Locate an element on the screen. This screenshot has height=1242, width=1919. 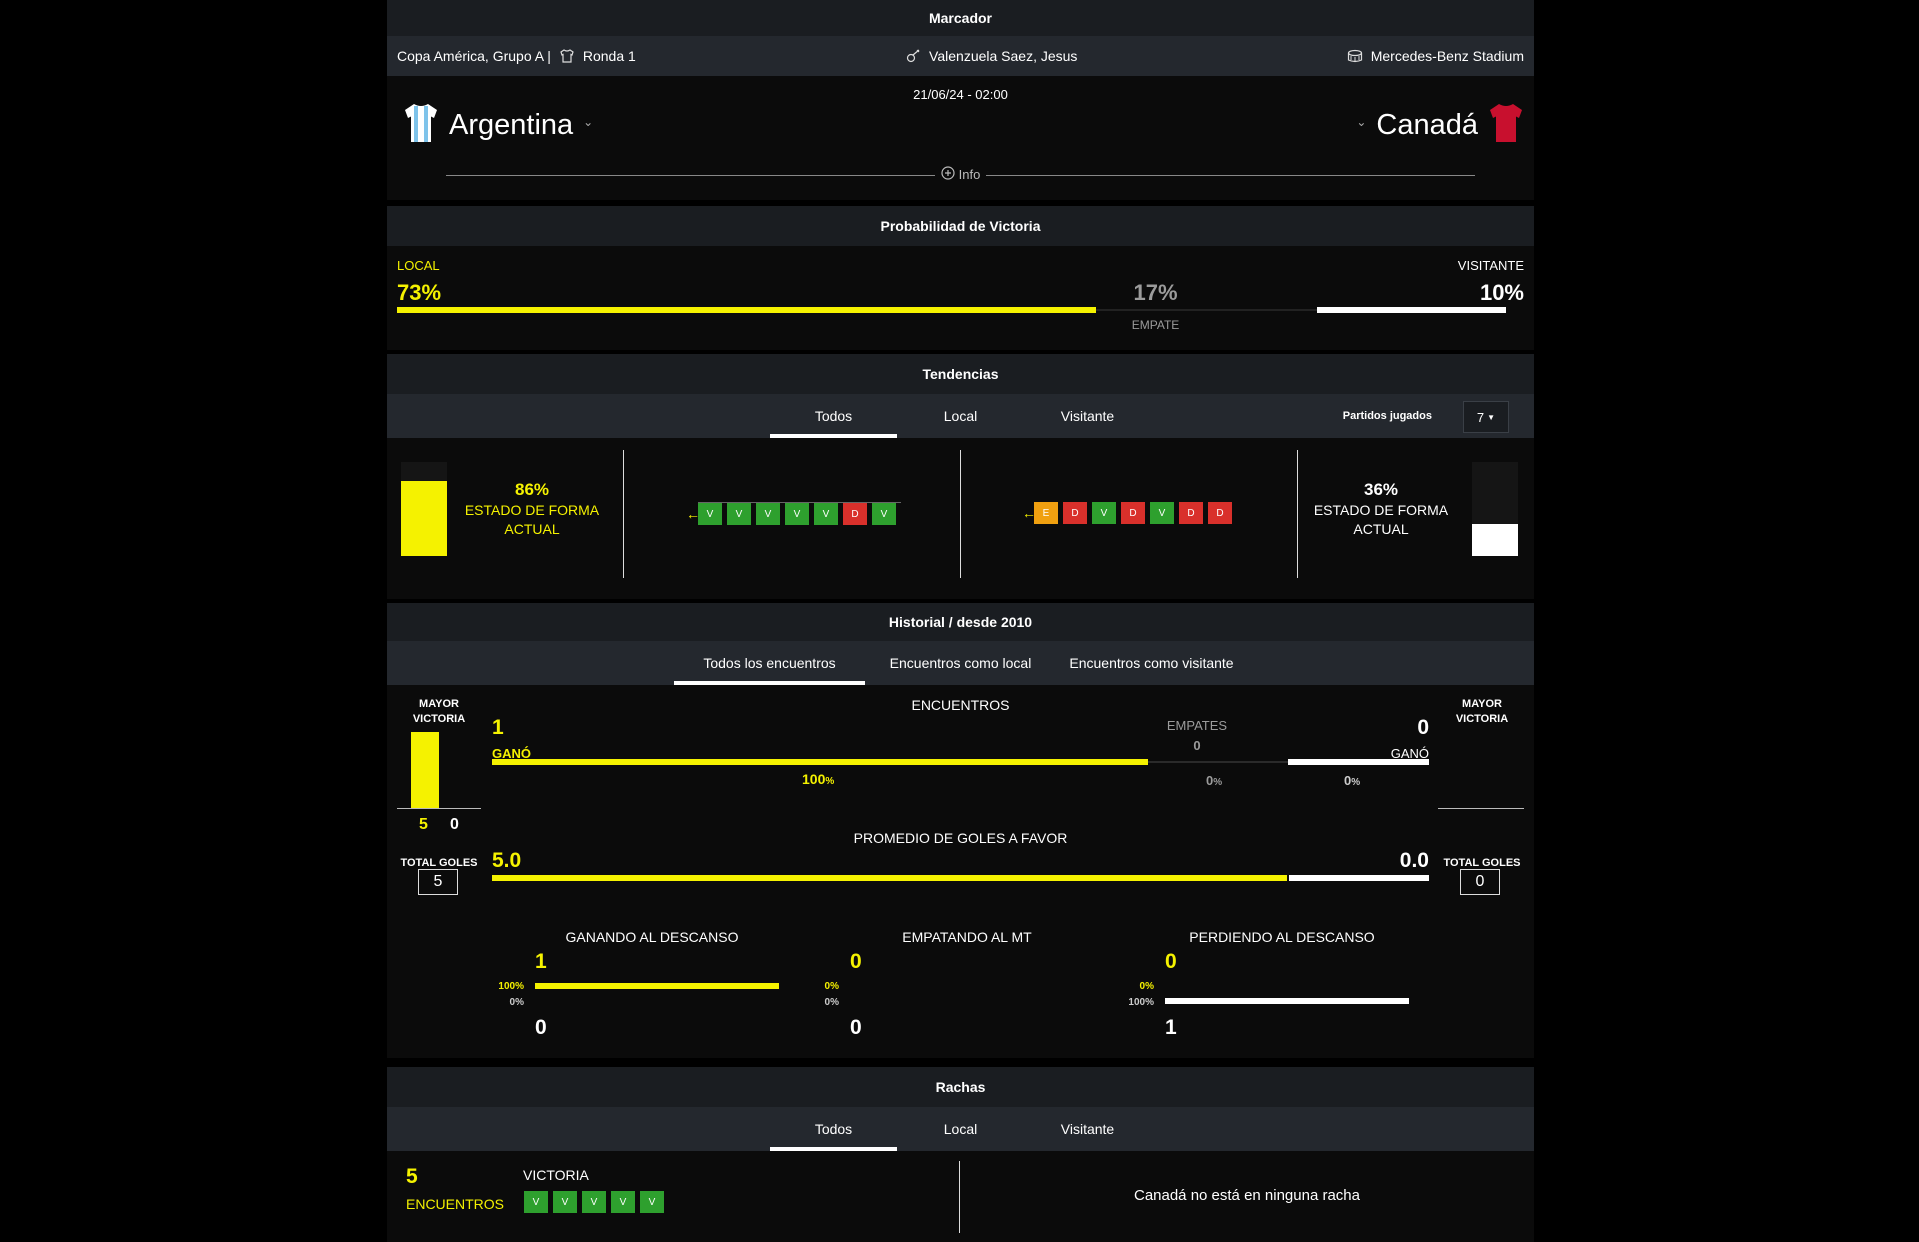
away-total-goals-label: TOTAL GOLES is located at coordinates (1482, 863).